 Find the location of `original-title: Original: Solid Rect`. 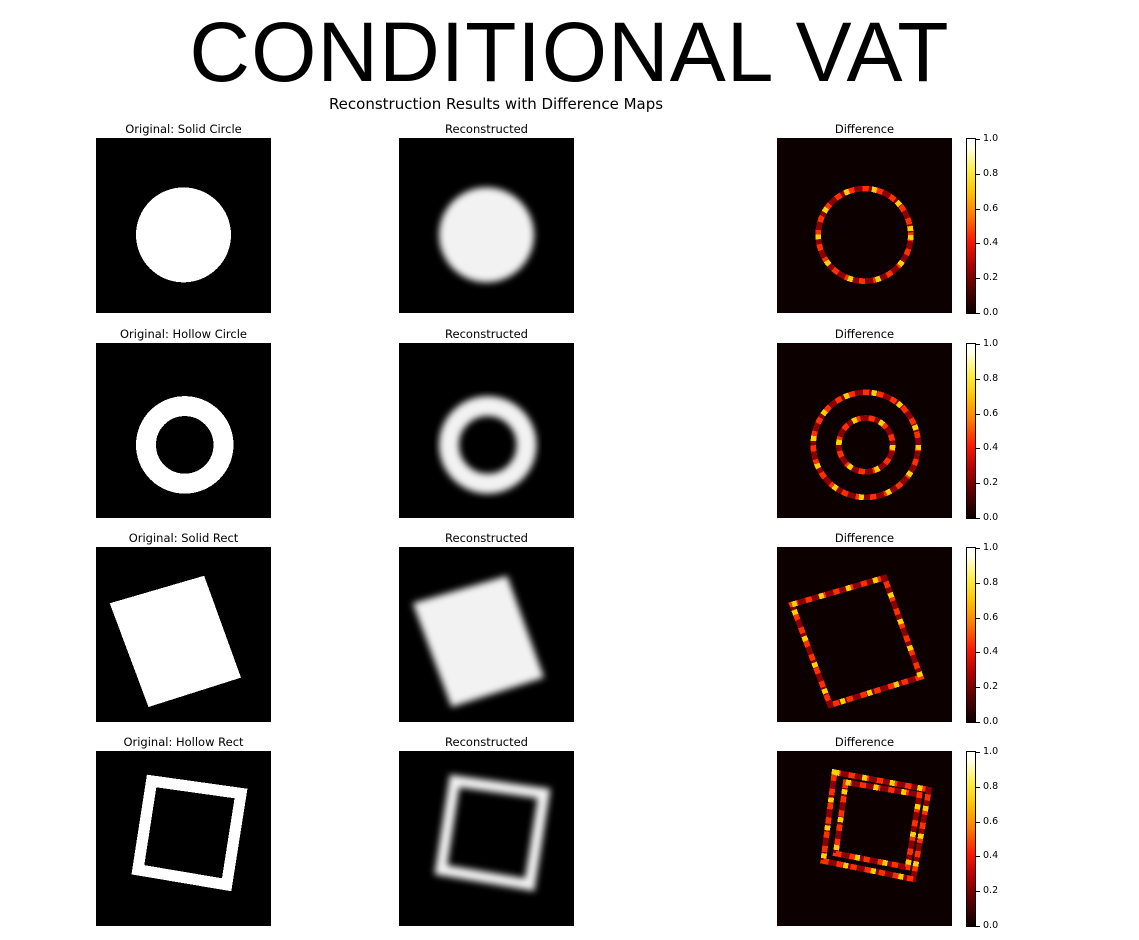

original-title: Original: Solid Rect is located at coordinates (183, 538).